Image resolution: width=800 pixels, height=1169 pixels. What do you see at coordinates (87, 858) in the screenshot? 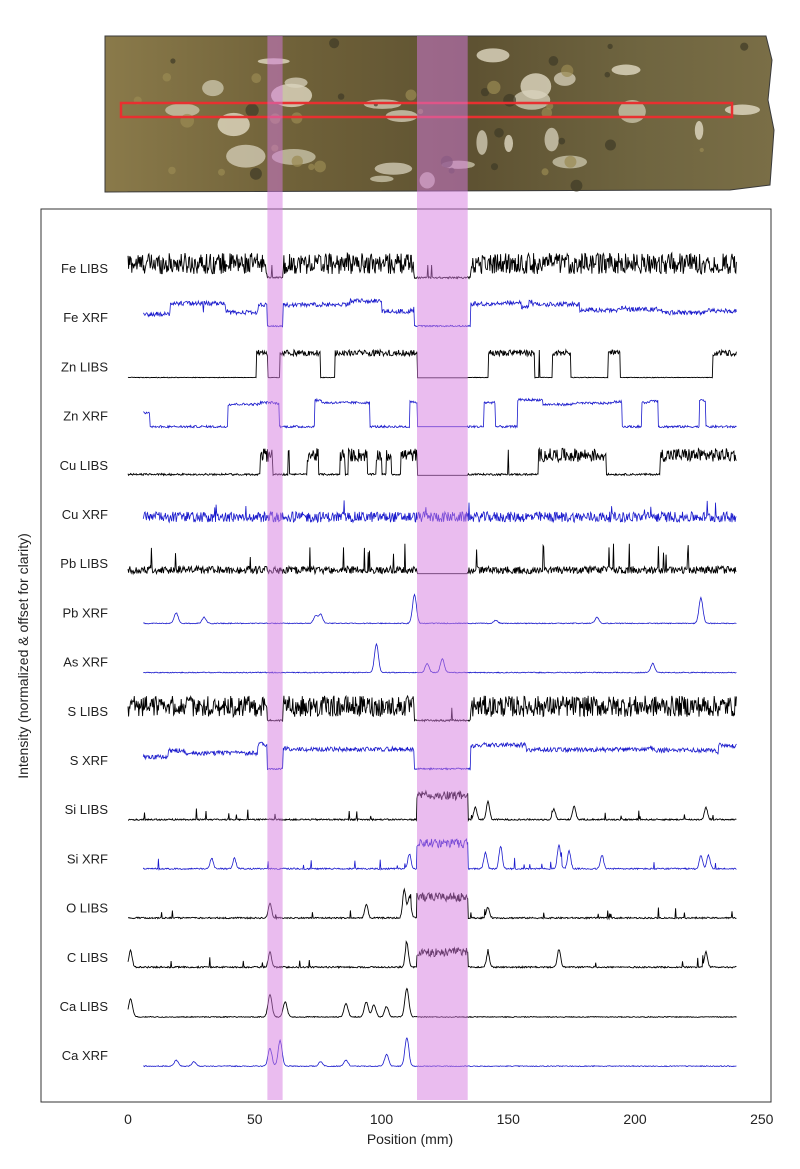
I see `series-label: Si XRF` at bounding box center [87, 858].